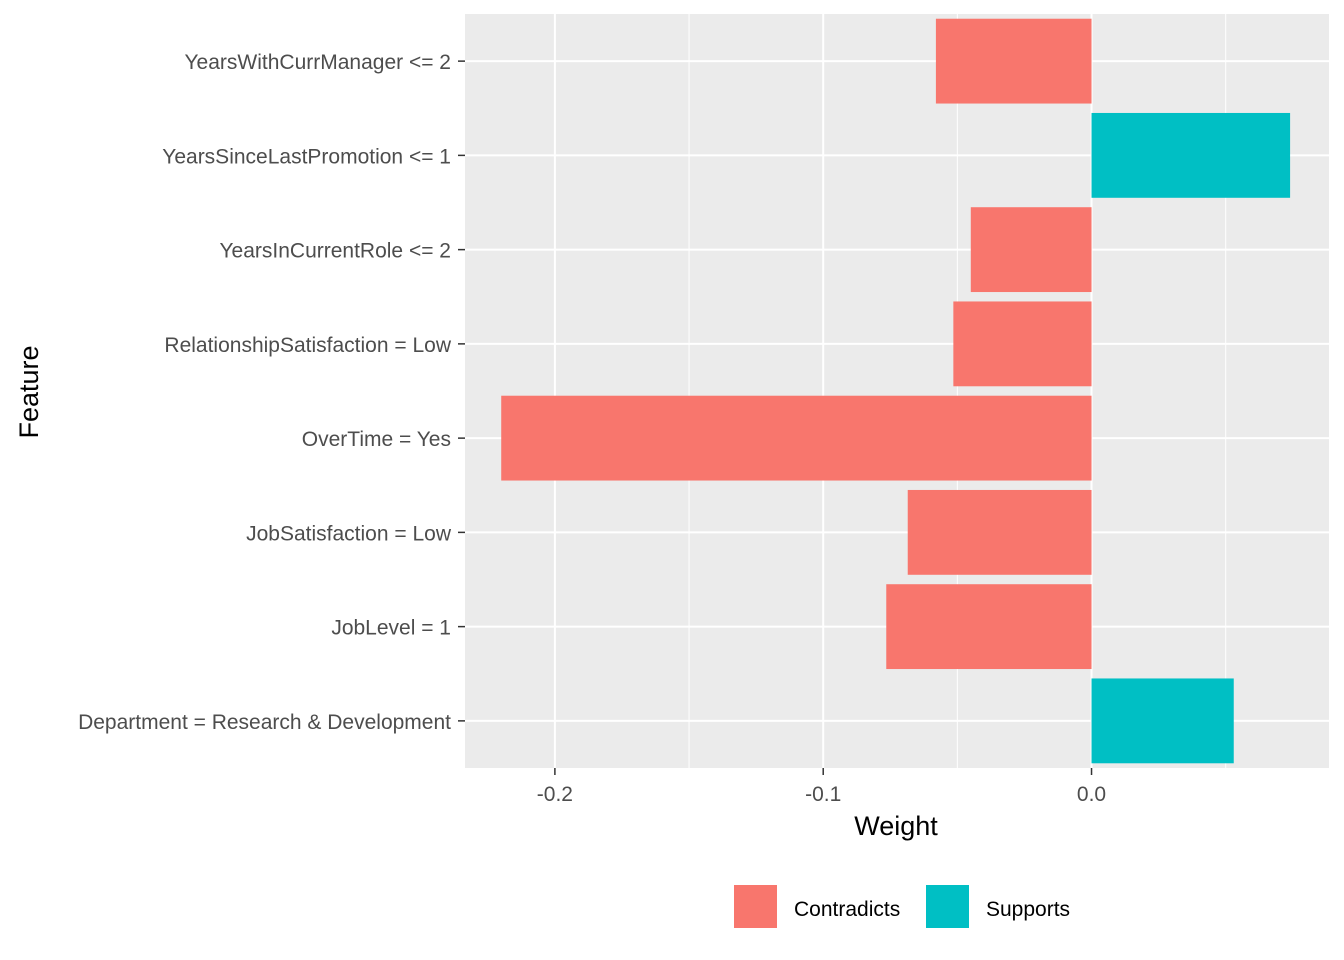  I want to click on y-tick-label: OverTime = Yes, so click(376, 439).